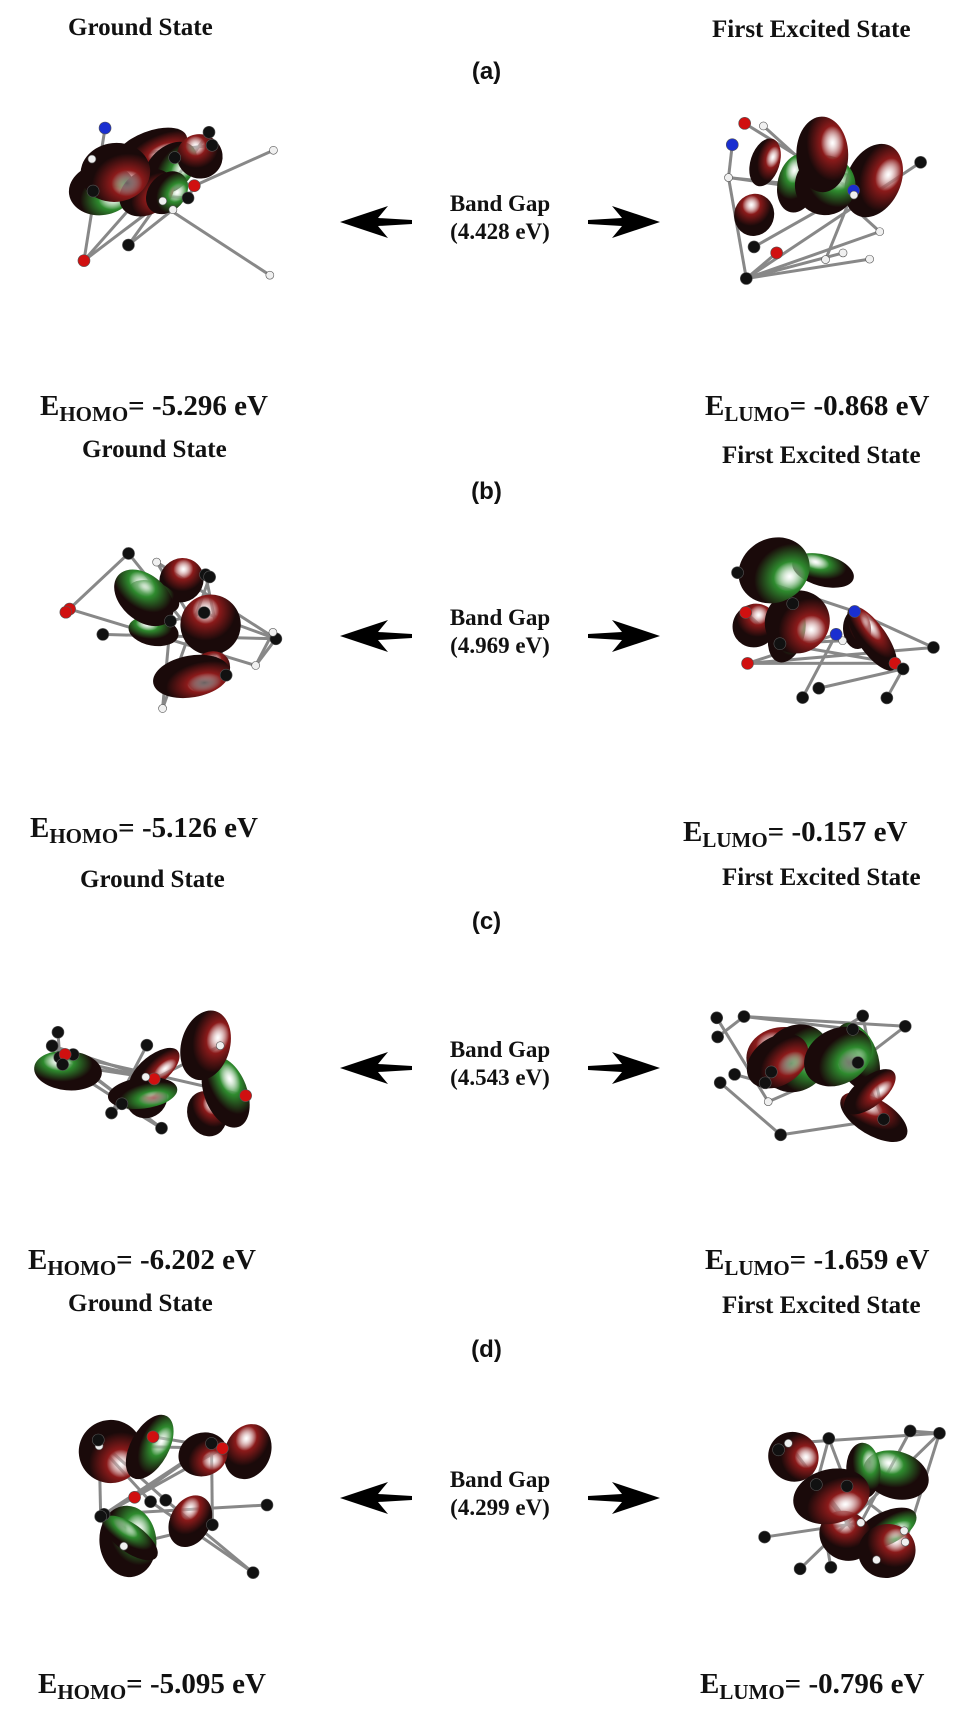 The width and height of the screenshot is (973, 1711). What do you see at coordinates (142, 1262) in the screenshot?
I see `homo-energy-c: EHOMO= -6.202 eV` at bounding box center [142, 1262].